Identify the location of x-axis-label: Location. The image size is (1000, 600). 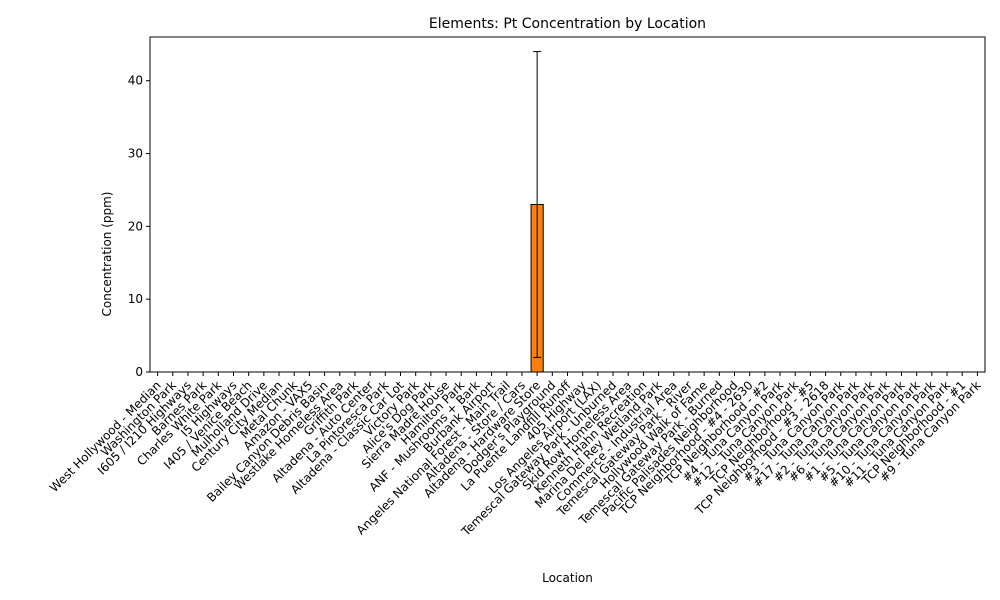
(567, 578).